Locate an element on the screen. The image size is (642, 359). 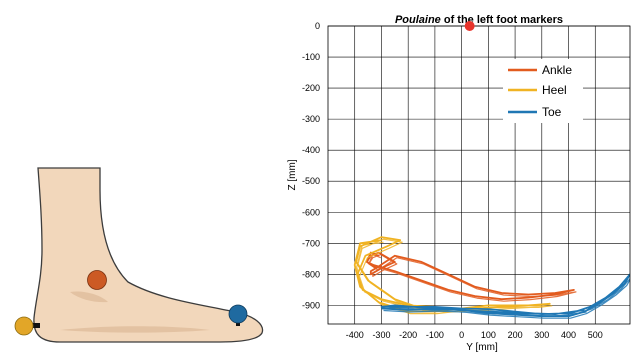
toe-marker is located at coordinates (238, 315).